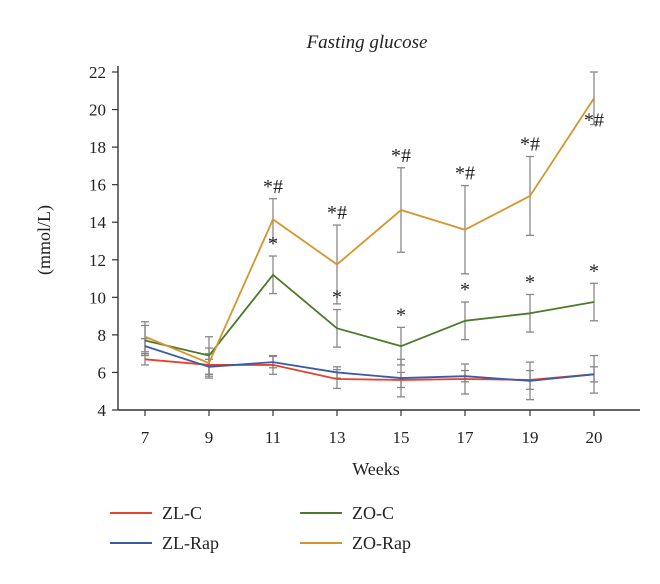 The width and height of the screenshot is (660, 584). What do you see at coordinates (367, 42) in the screenshot?
I see `chart-title: Fasting glucose` at bounding box center [367, 42].